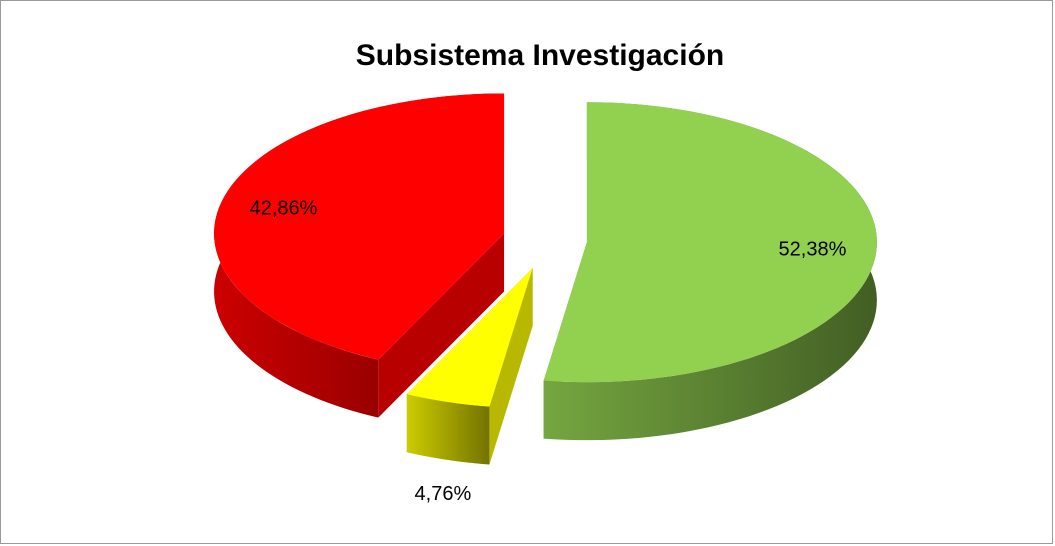 This screenshot has width=1055, height=546. What do you see at coordinates (284, 208) in the screenshot?
I see `data-label: 42,86%` at bounding box center [284, 208].